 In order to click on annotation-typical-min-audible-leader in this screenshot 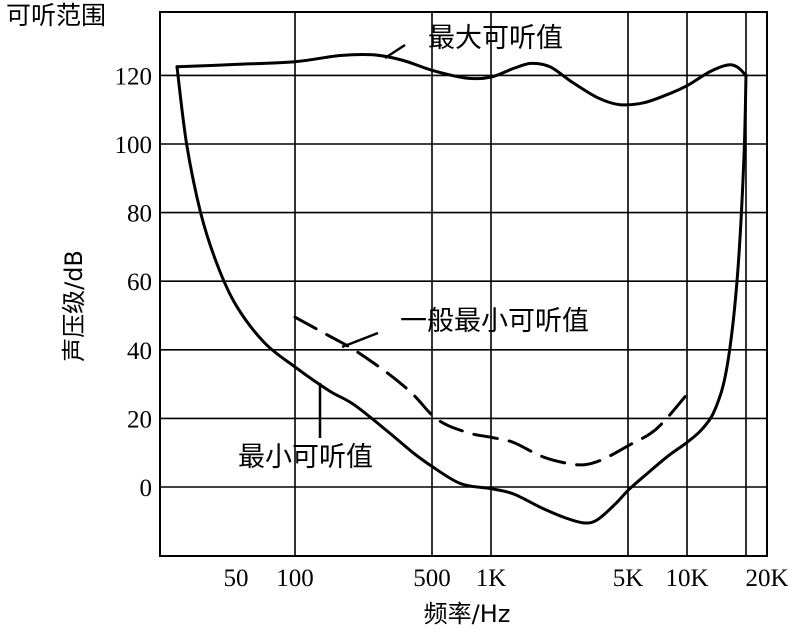, I will do `click(360, 340)`.